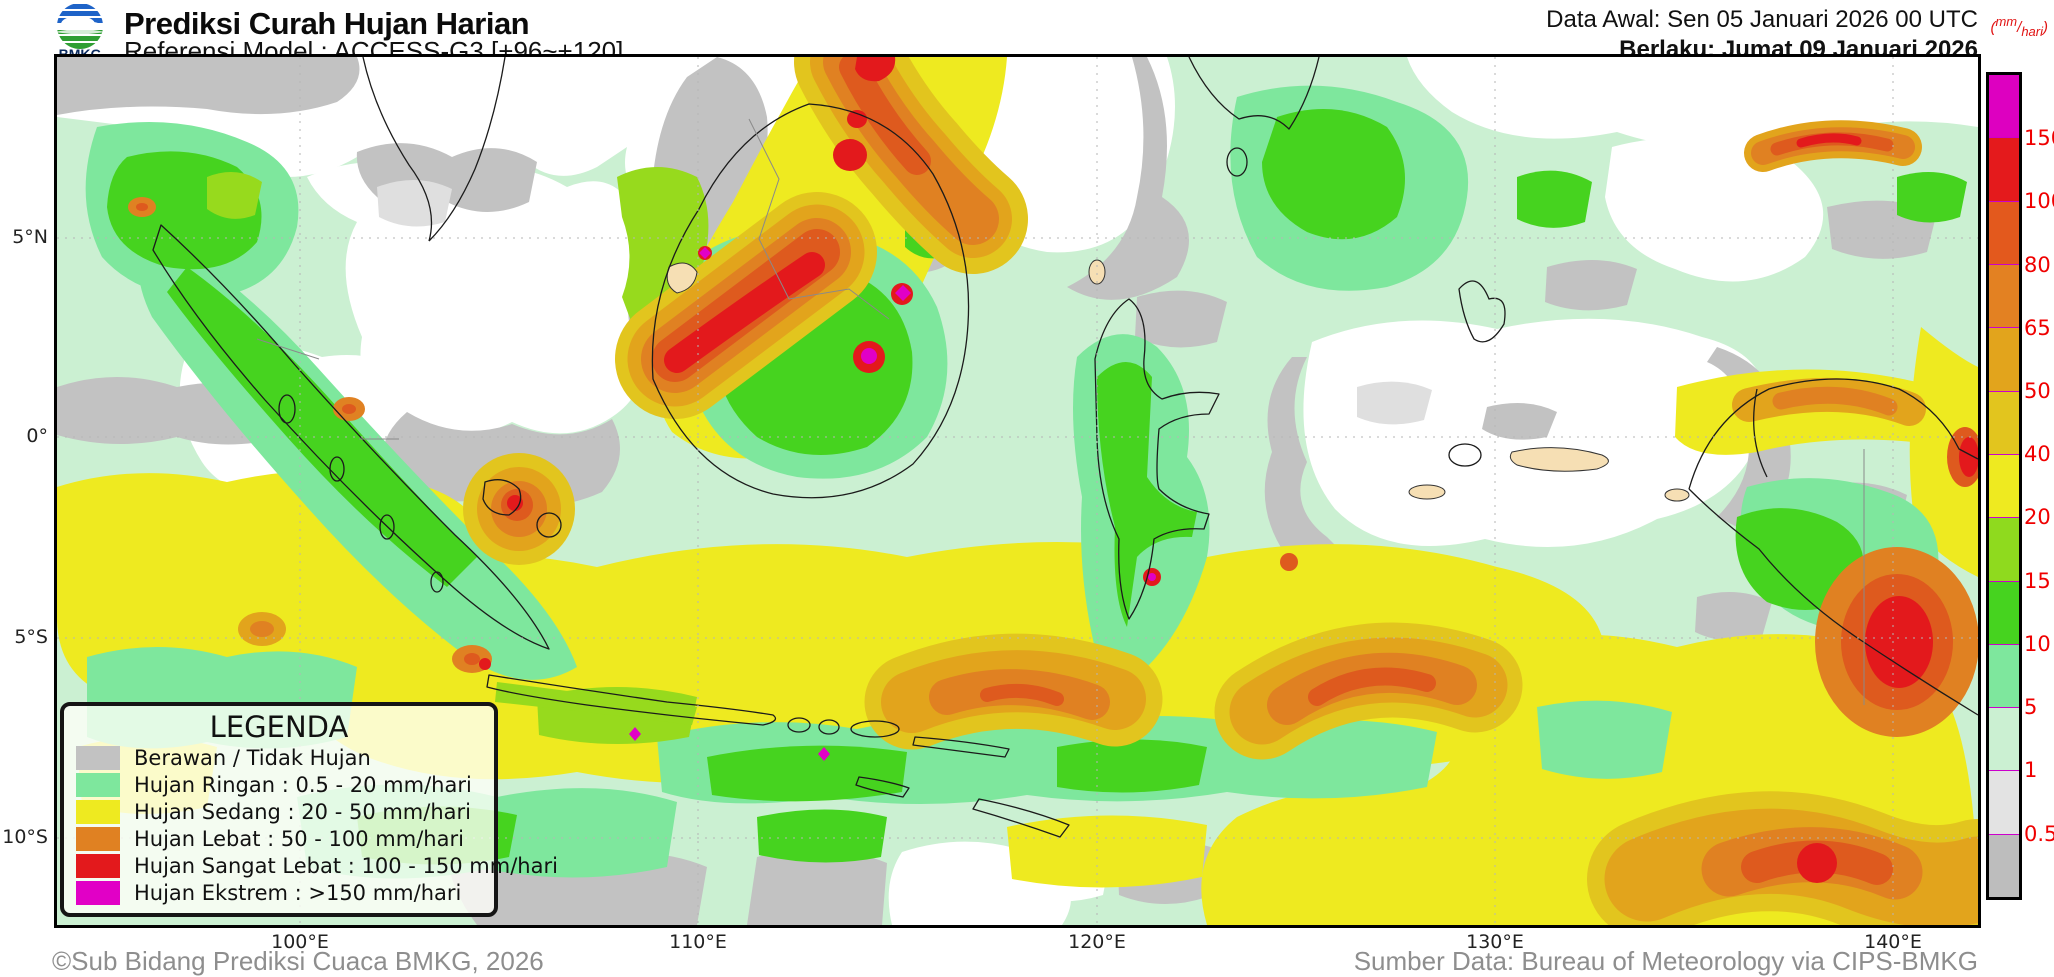  I want to click on legend-item-ringan: Hujan Ringan : 0.5 - 20 mm/hari, so click(285, 784).